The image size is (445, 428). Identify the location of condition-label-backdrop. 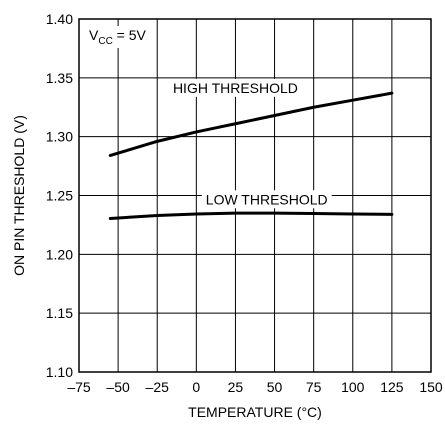
(118, 37).